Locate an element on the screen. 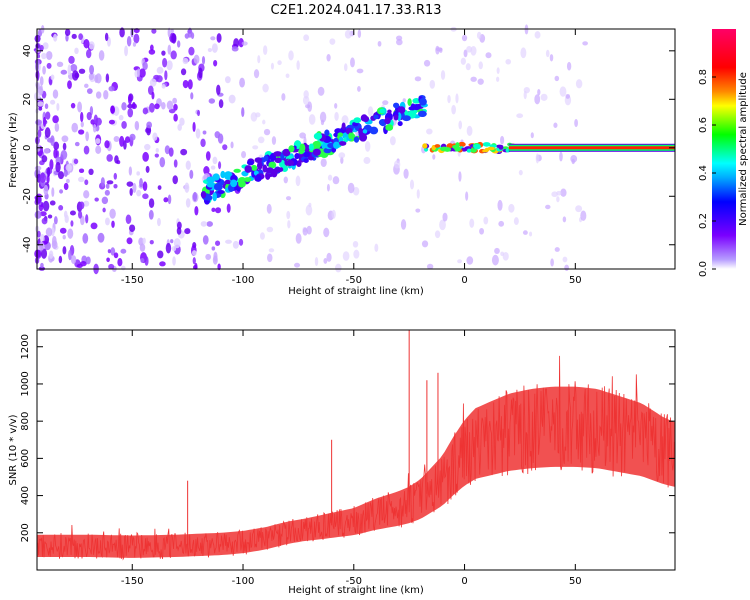 The width and height of the screenshot is (750, 600). snr-x-label: Height of straight line (km) is located at coordinates (356, 590).